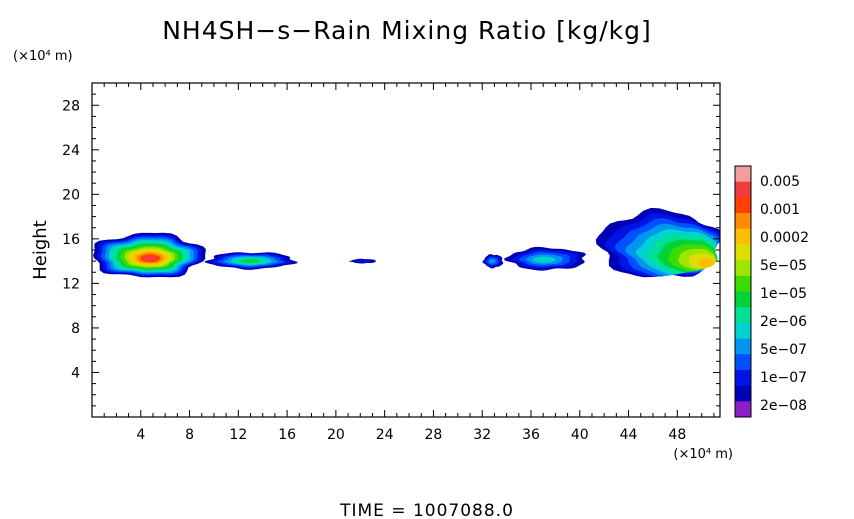 This screenshot has height=519, width=854. What do you see at coordinates (783, 266) in the screenshot?
I see `colorbar-label: 5e−05` at bounding box center [783, 266].